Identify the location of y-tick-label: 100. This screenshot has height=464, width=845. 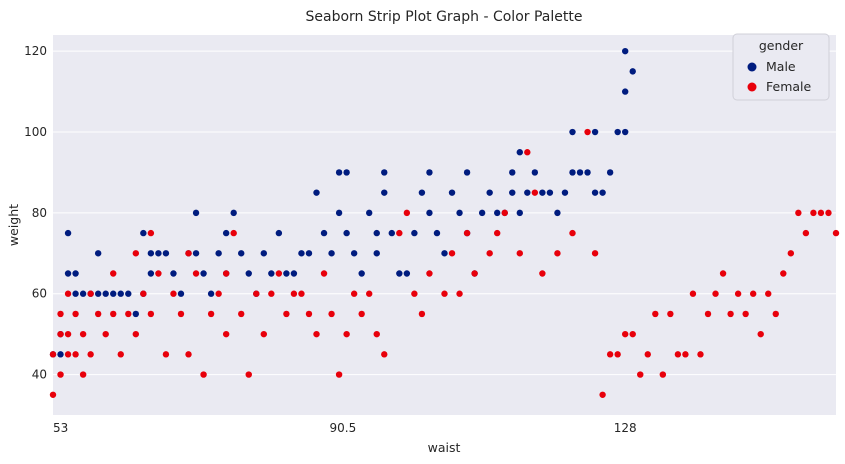
(35, 132).